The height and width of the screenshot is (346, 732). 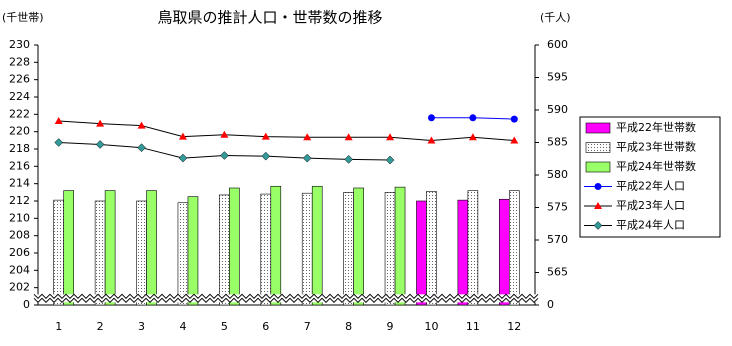 I want to click on y-tick-label: 216, so click(x=19, y=165).